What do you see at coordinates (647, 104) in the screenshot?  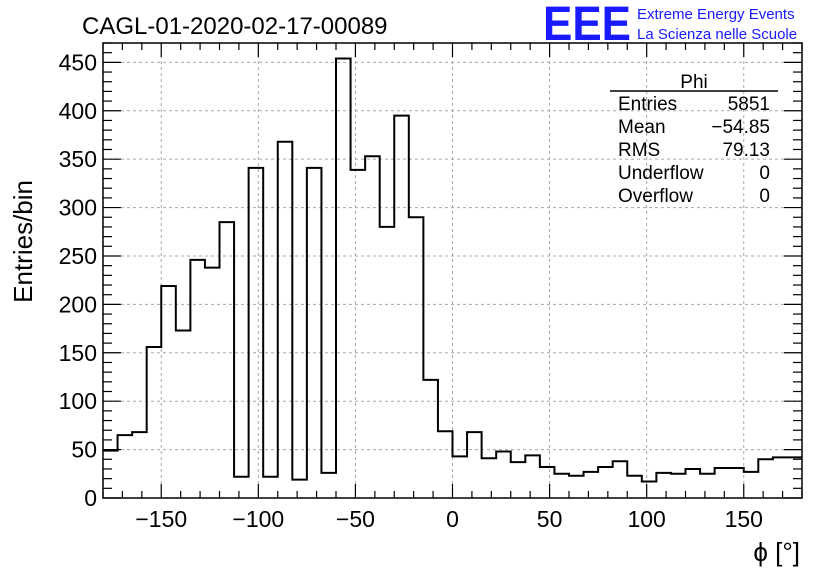 I see `stats-label: Entries` at bounding box center [647, 104].